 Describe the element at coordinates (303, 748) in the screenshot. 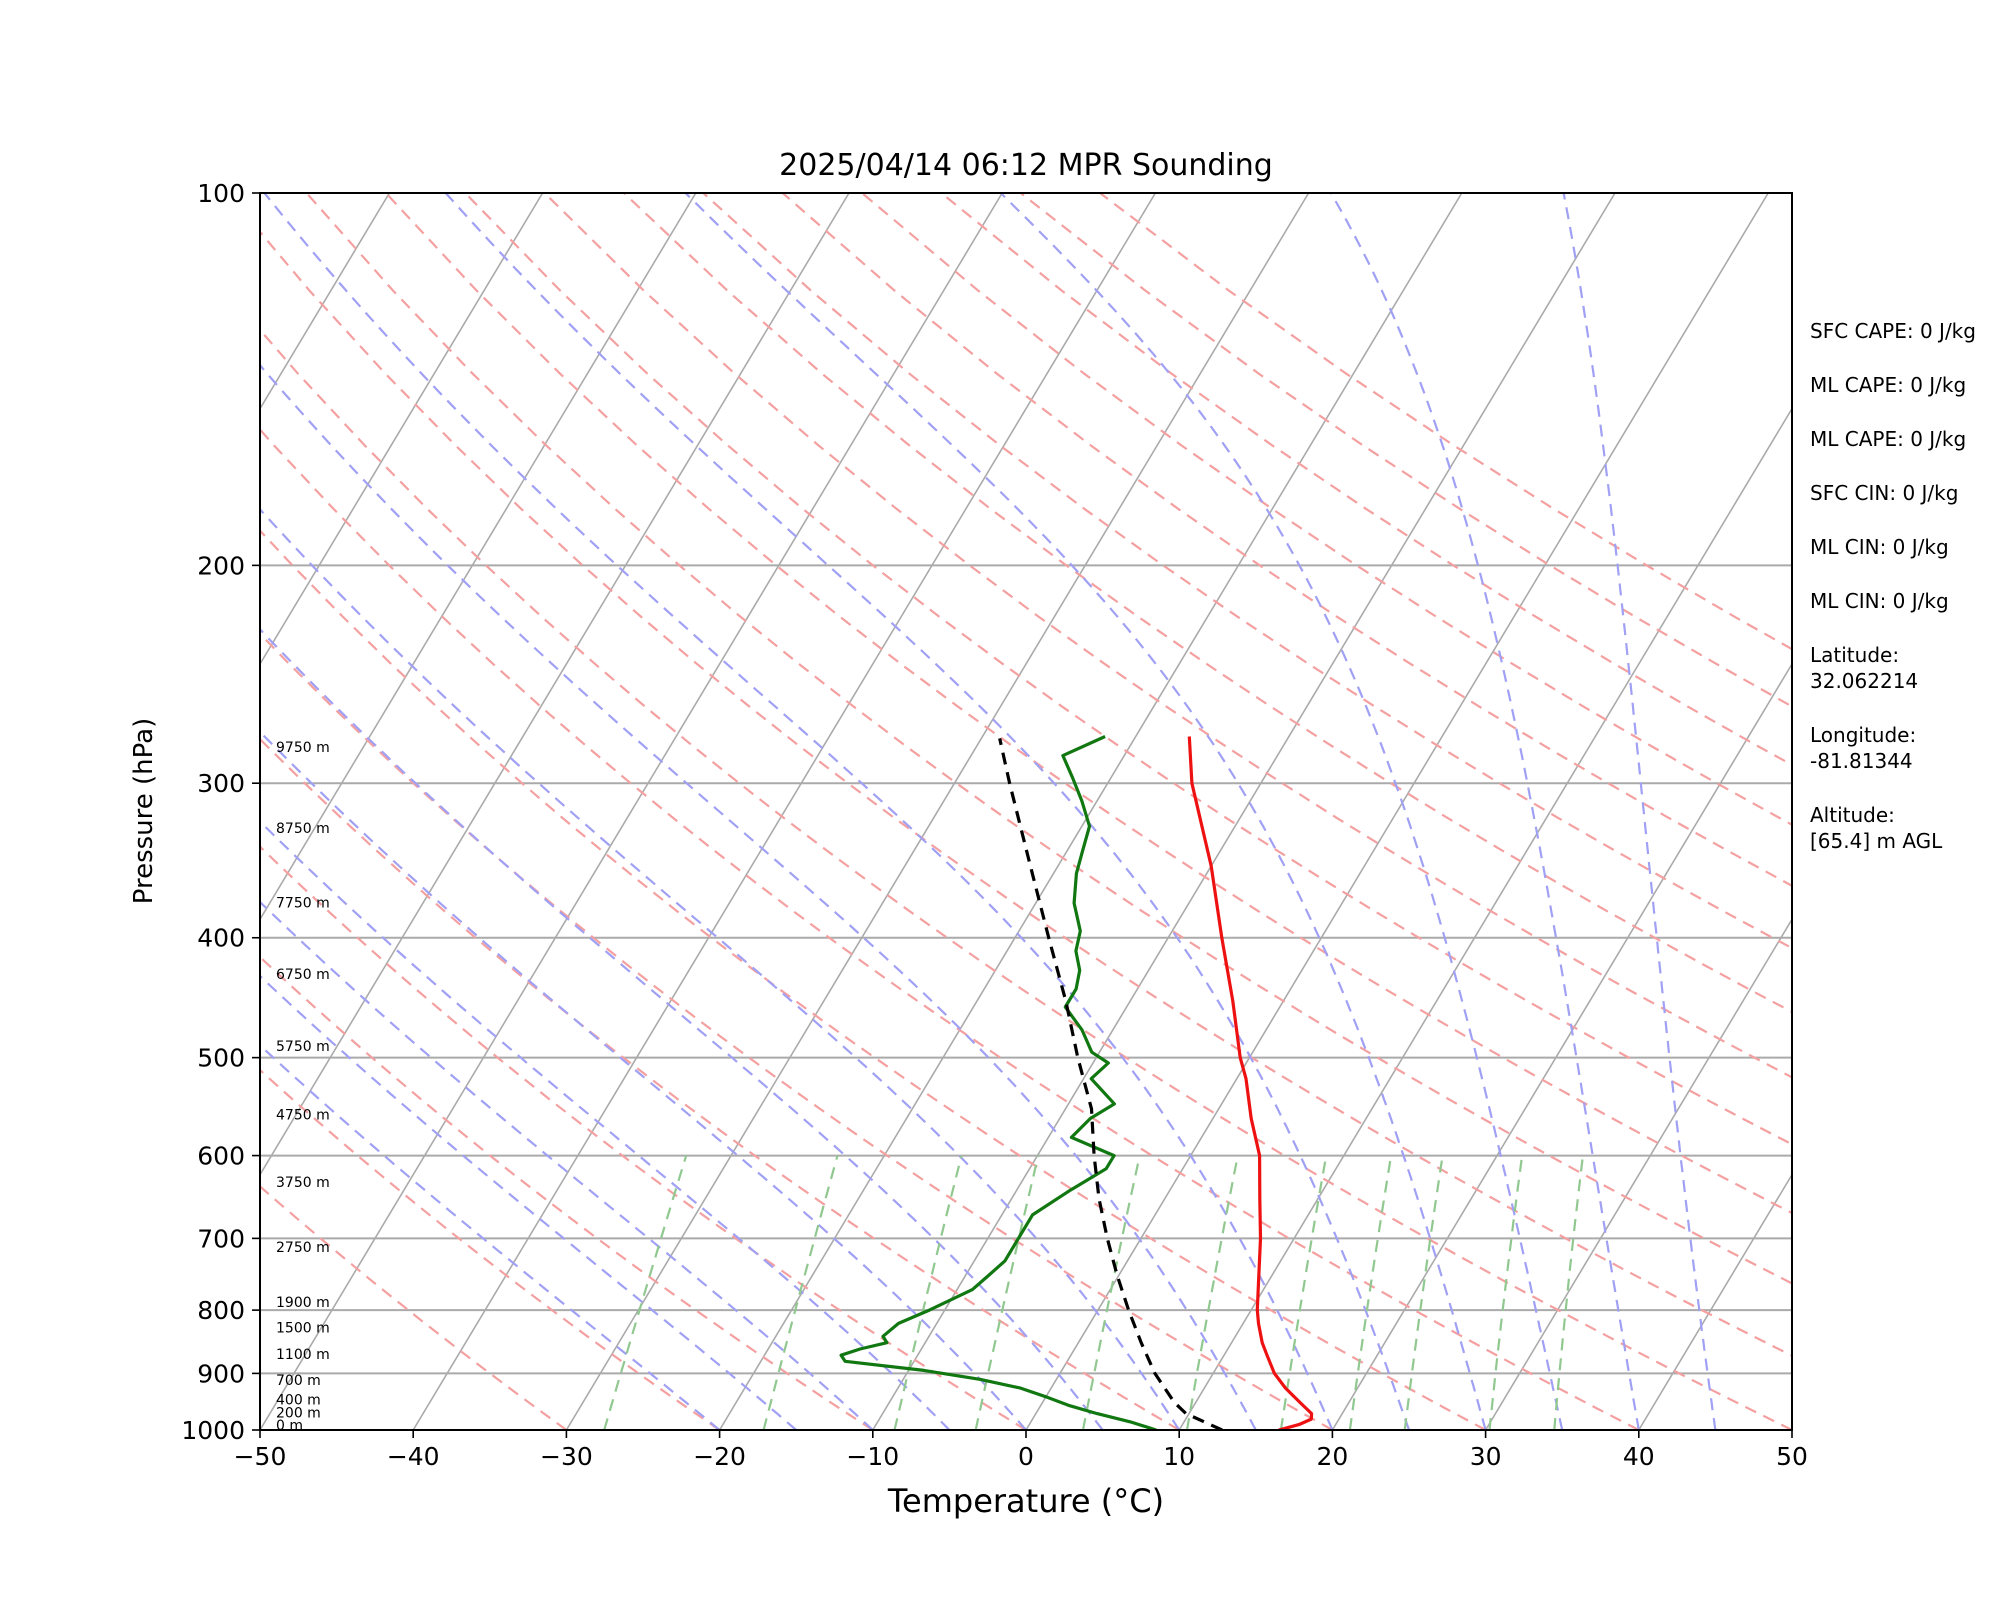

I see `height-label: 9750 m` at that location.